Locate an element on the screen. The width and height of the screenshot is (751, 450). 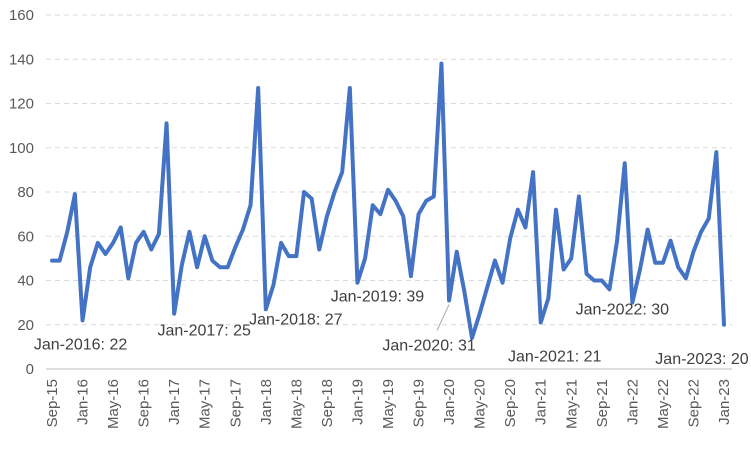
x-tick-label: May-16 is located at coordinates (113, 404).